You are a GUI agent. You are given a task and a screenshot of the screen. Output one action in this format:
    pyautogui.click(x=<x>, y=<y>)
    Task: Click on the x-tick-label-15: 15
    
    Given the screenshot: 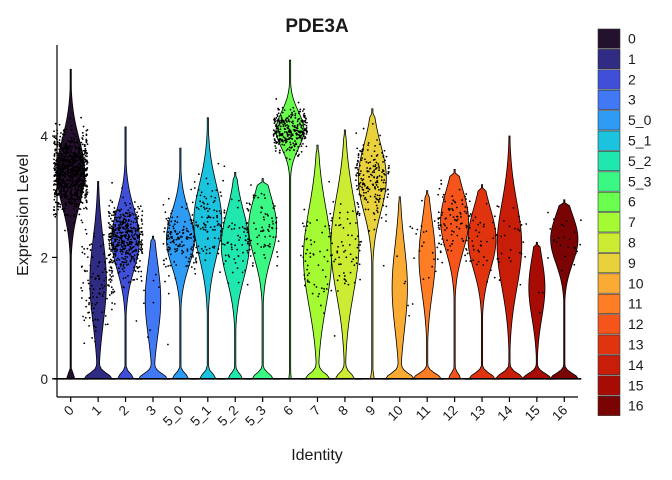 What is the action you would take?
    pyautogui.click(x=532, y=413)
    